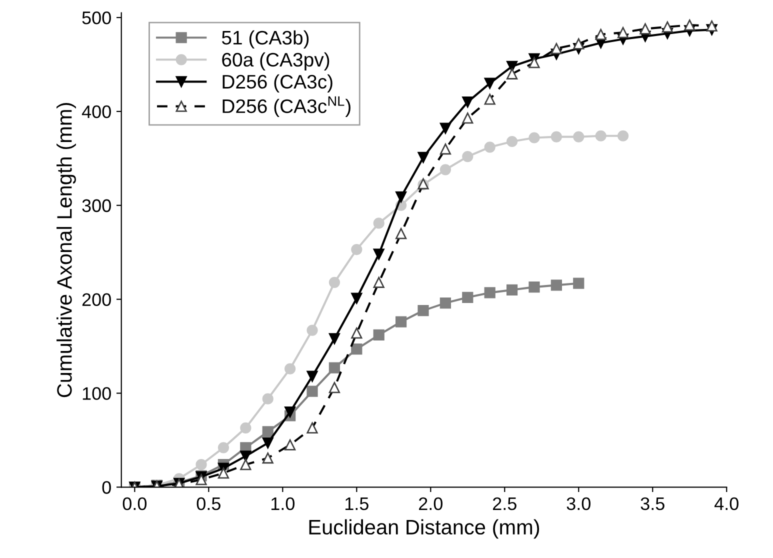 This screenshot has height=558, width=773. Describe the element at coordinates (265, 39) in the screenshot. I see `legend-label: 51 (CA3b)` at that location.